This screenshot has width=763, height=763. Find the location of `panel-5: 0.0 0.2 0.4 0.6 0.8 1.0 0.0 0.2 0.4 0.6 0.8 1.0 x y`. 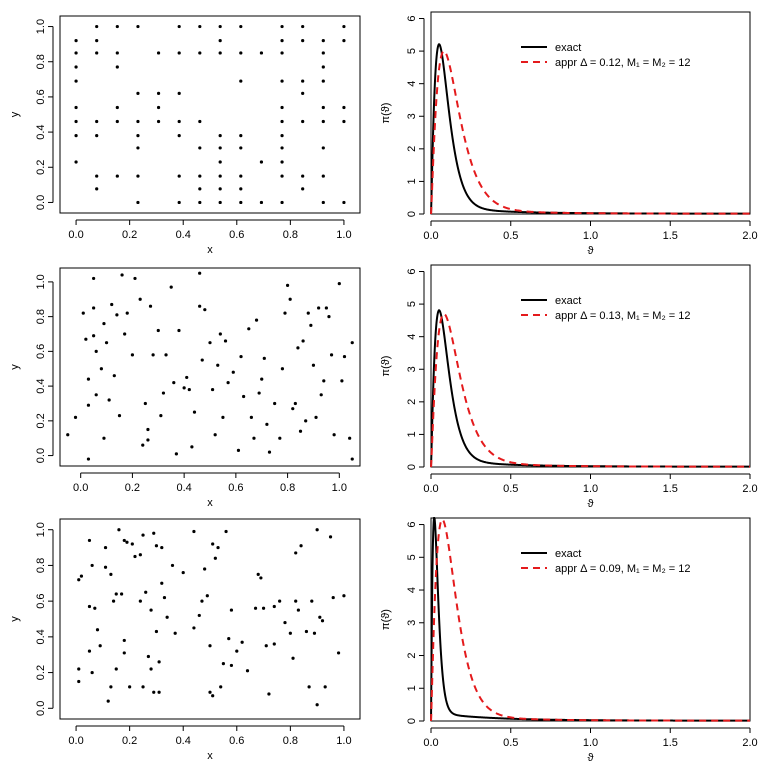

panel-5: 0.0 0.2 0.4 0.6 0.8 1.0 0.0 0.2 0.4 0.6 0.8 1.0 x y is located at coordinates (185, 640).